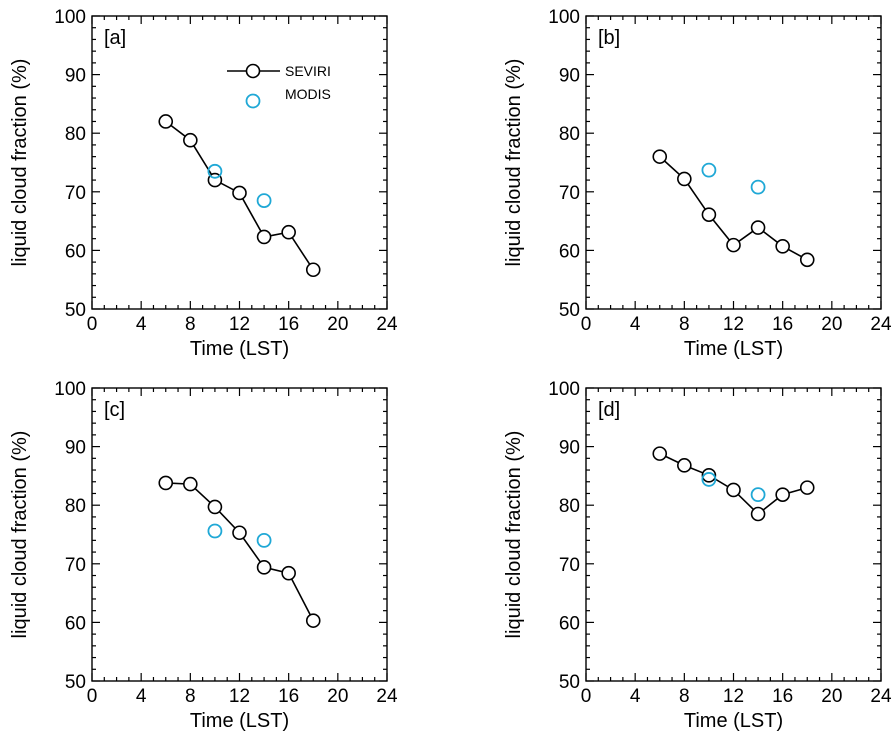 Image resolution: width=896 pixels, height=744 pixels. I want to click on legend-seviri-marker, so click(253, 71).